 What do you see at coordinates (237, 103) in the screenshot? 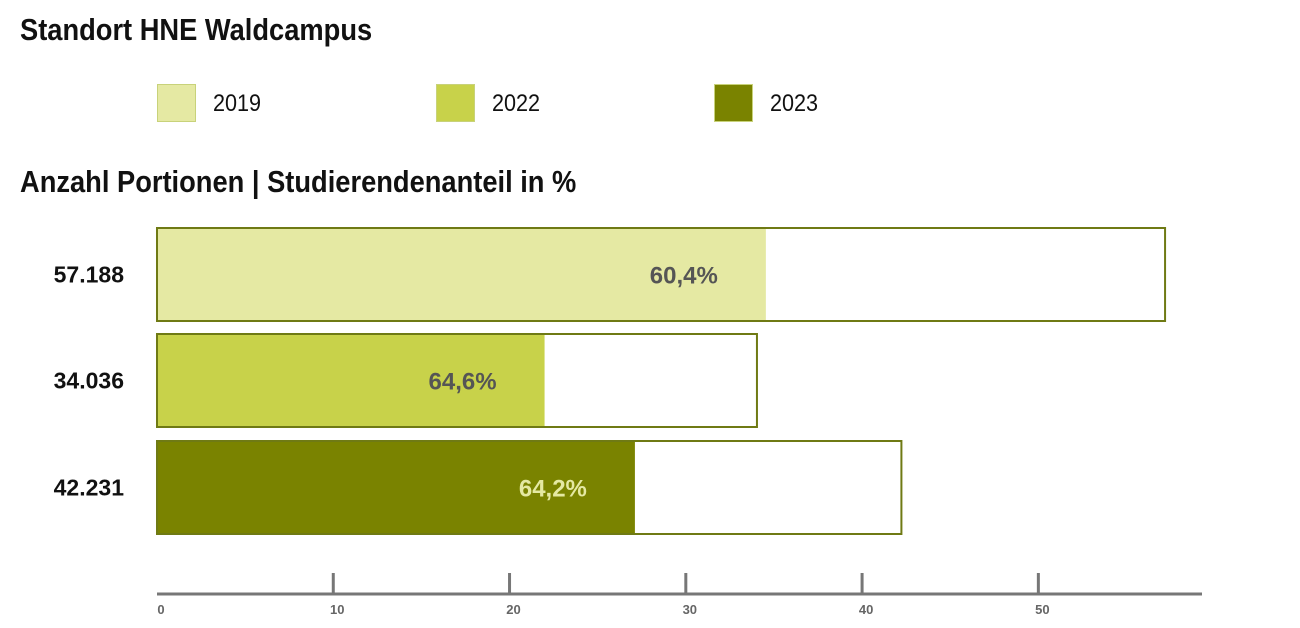
I see `legend-label-2019: 2019` at bounding box center [237, 103].